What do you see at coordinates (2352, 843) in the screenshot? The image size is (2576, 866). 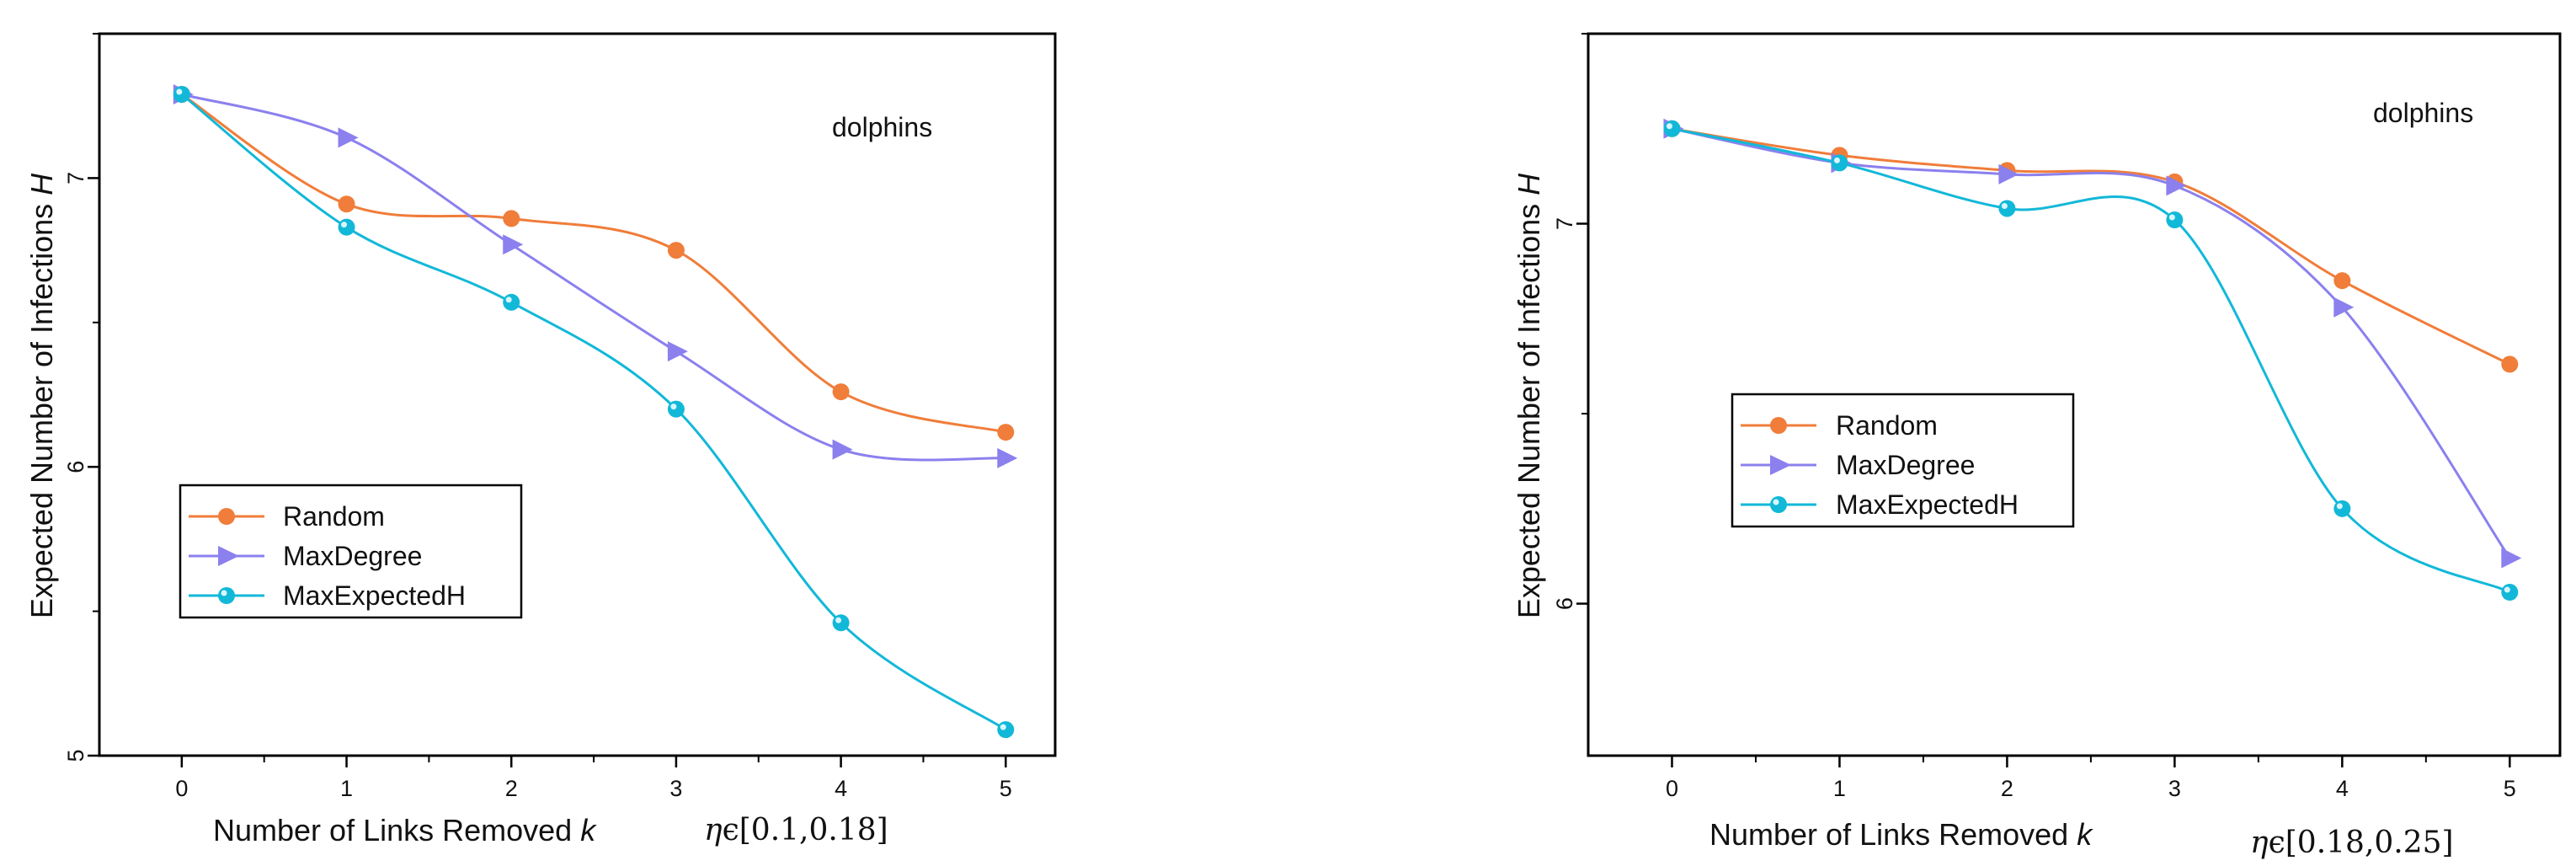 I see `eta-range-label: ηϵ[0.18,0.25]` at bounding box center [2352, 843].